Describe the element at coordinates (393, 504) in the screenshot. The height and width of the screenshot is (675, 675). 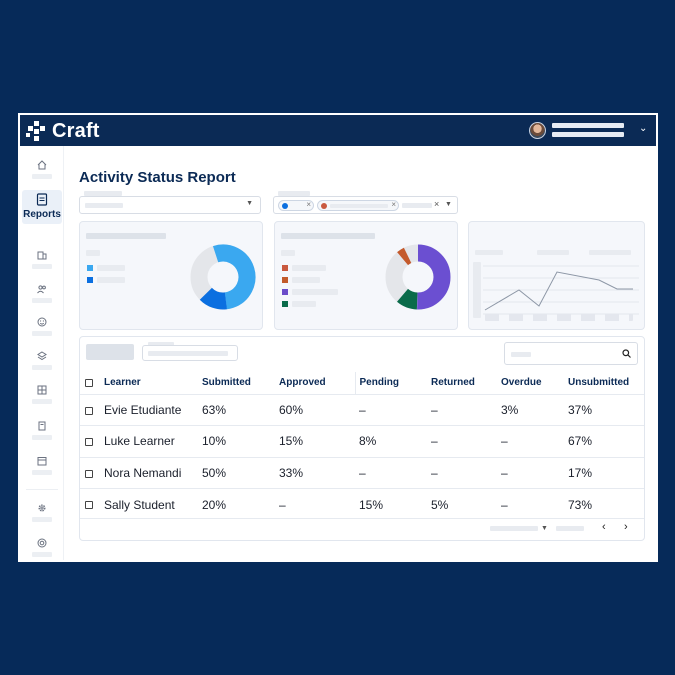
I see `cell-pending: 15%` at that location.